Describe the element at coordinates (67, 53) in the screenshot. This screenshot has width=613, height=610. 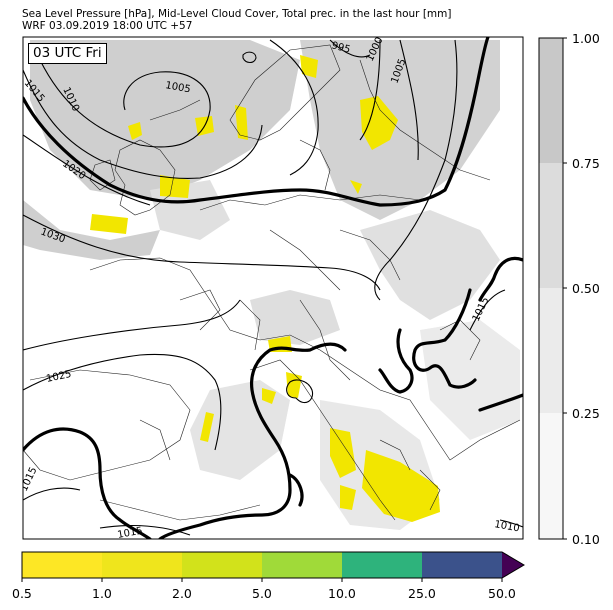
I see `time-badge: 03 UTC Fri` at that location.